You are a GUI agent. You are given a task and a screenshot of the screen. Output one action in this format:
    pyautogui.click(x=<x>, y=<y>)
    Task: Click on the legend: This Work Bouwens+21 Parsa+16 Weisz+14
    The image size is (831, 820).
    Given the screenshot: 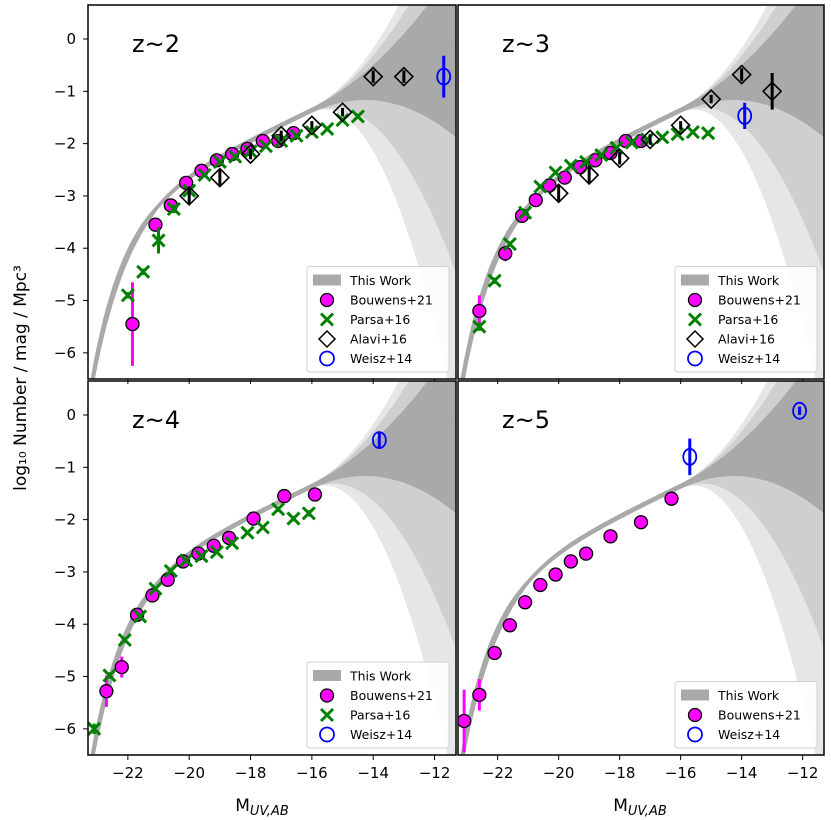 What is the action you would take?
    pyautogui.click(x=378, y=705)
    